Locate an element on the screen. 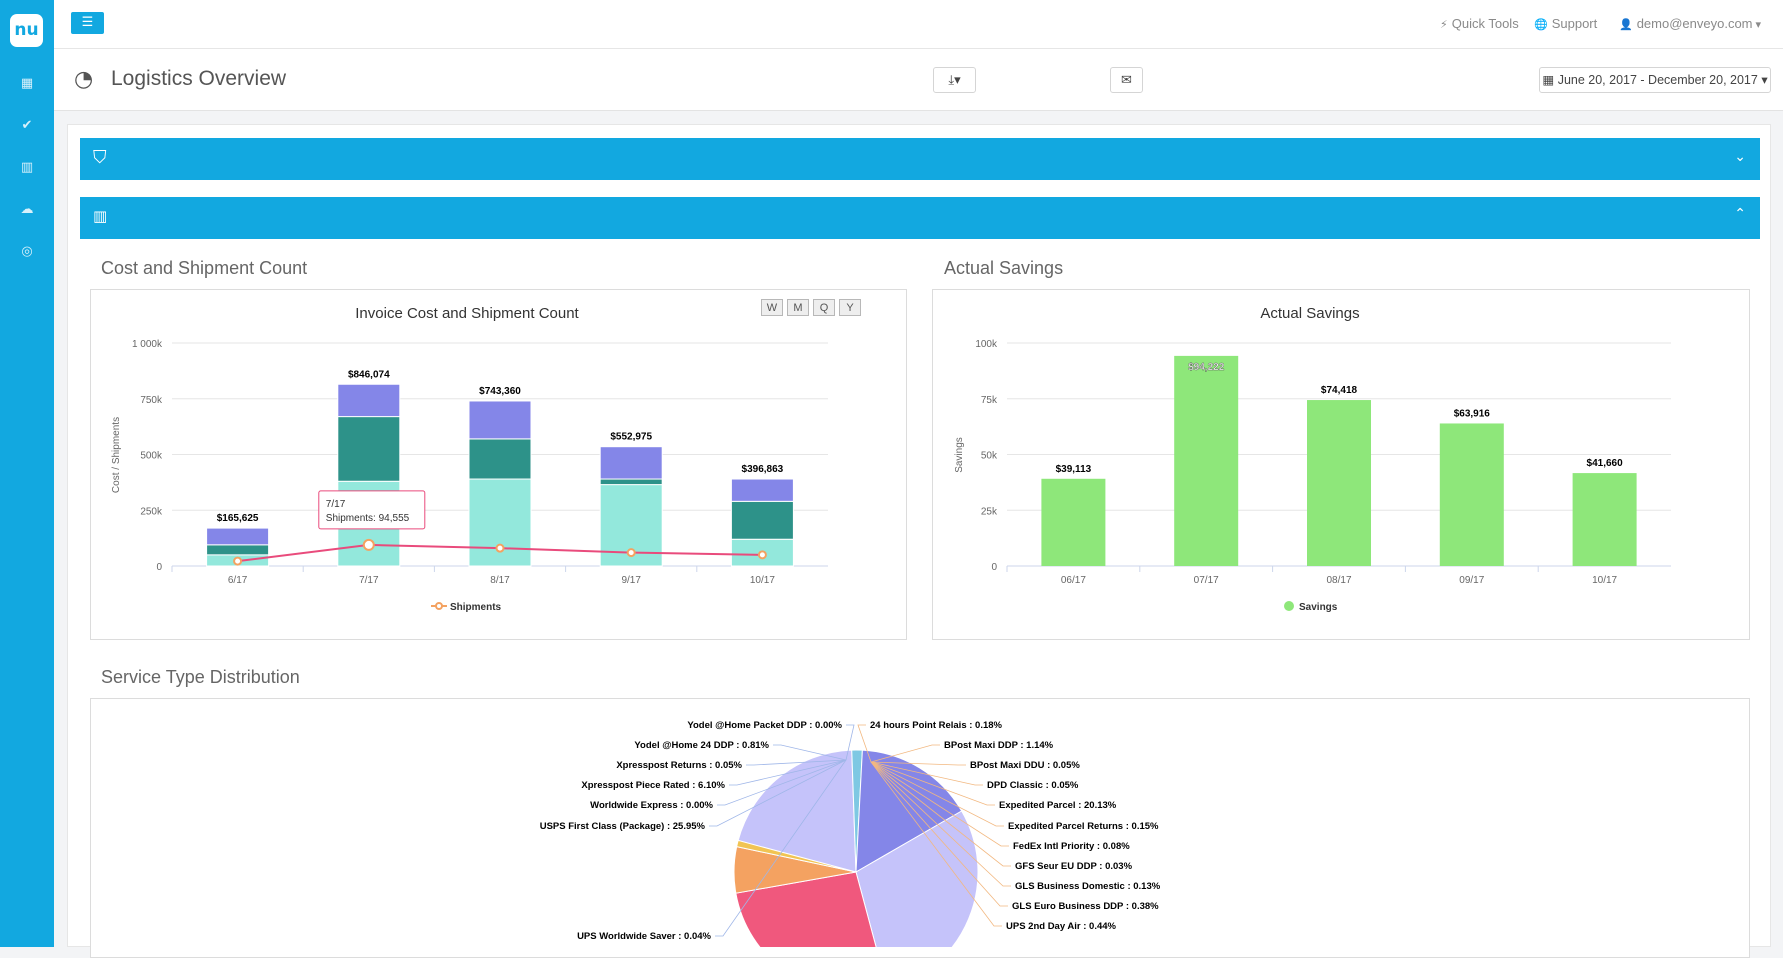 Image resolution: width=1783 pixels, height=958 pixels. app-logo: nu is located at coordinates (26, 30).